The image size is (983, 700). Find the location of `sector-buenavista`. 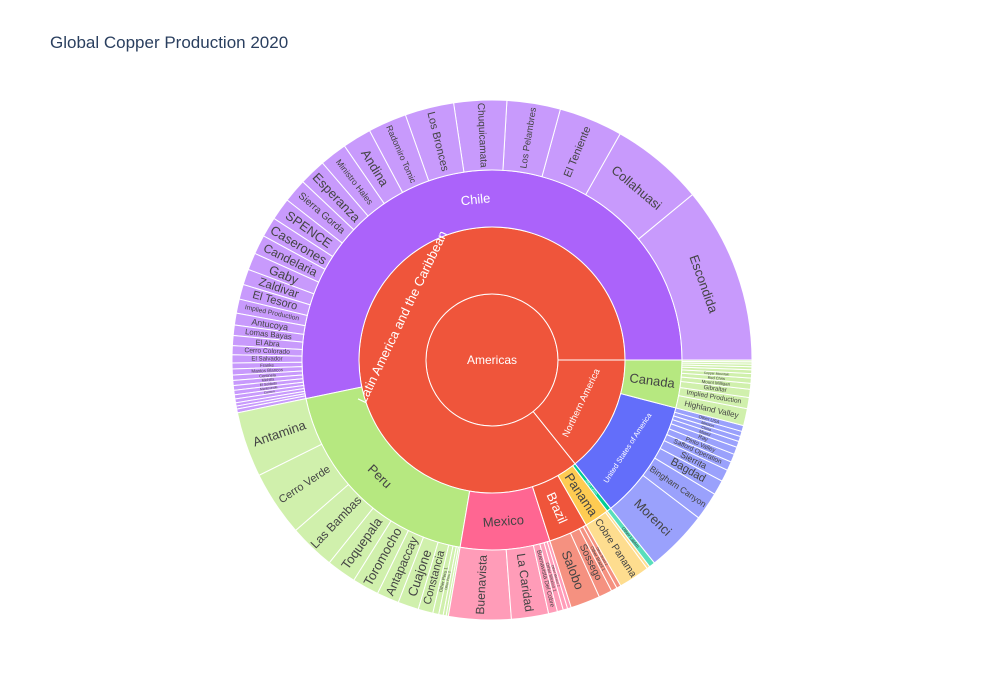

sector-buenavista is located at coordinates (479, 583).